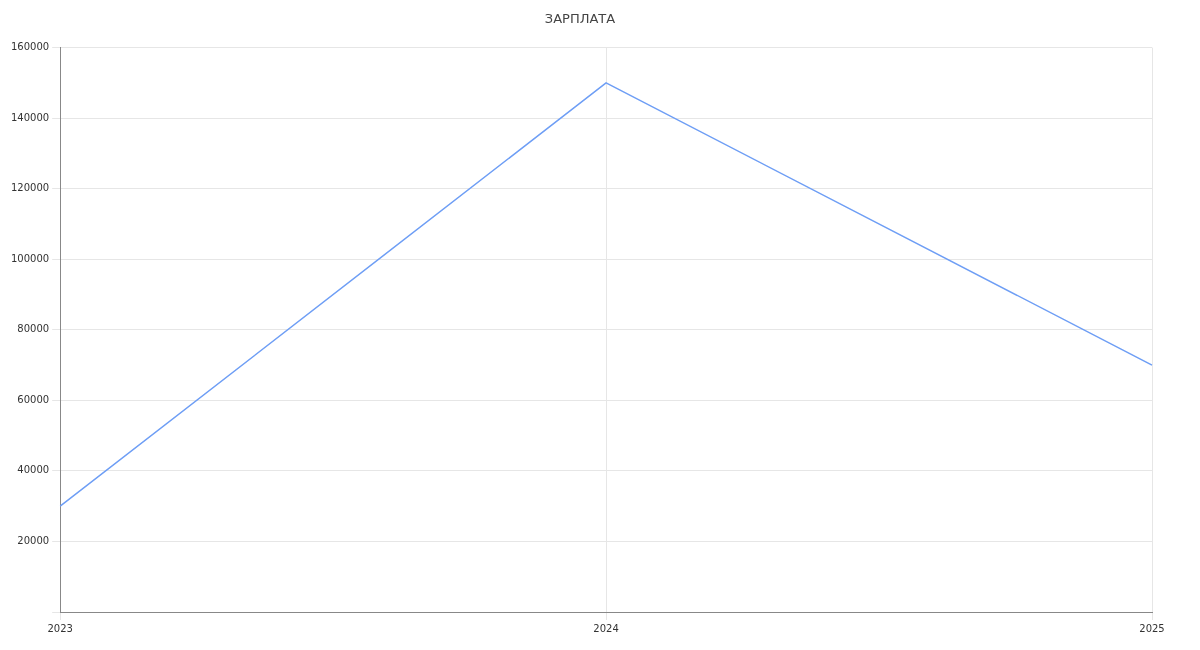 The image size is (1200, 650). Describe the element at coordinates (580, 19) in the screenshot. I see `chart-title: ЗАРПЛАТА` at that location.